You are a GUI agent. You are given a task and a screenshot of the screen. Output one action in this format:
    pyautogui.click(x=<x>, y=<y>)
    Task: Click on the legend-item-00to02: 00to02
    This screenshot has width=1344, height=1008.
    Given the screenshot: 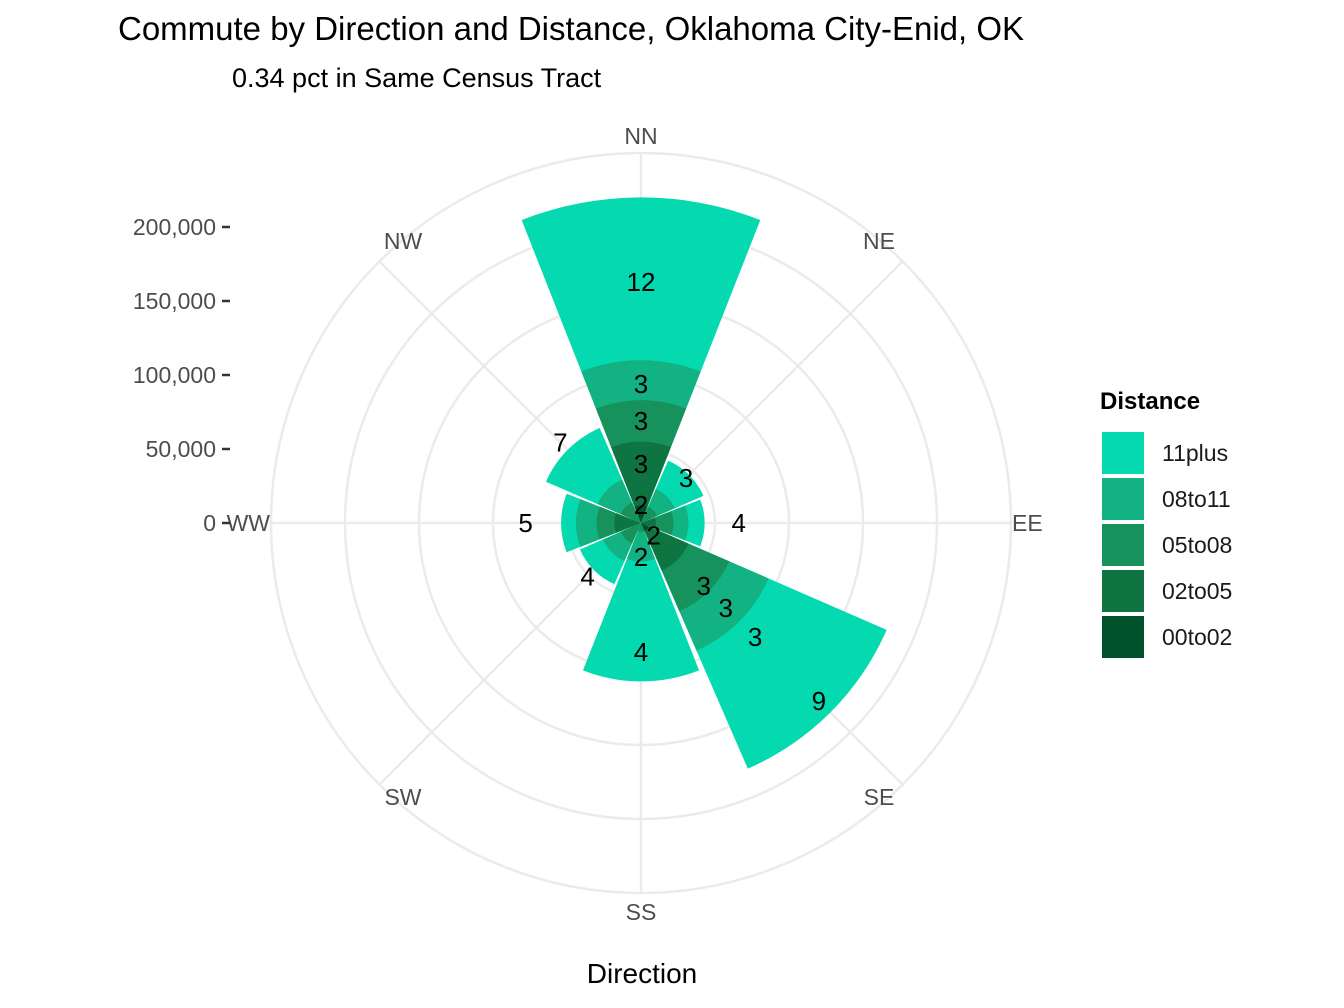 What is the action you would take?
    pyautogui.click(x=1167, y=637)
    